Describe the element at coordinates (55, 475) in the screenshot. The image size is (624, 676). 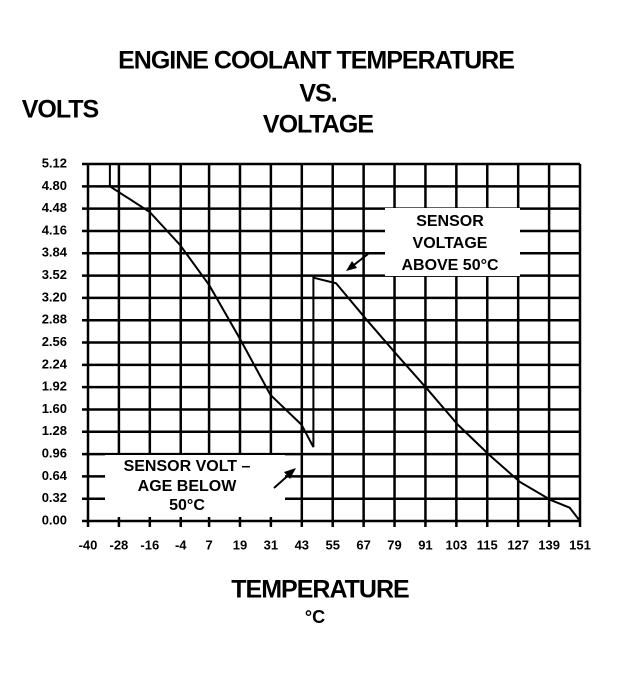
I see `y-tick-label: 0.64` at that location.